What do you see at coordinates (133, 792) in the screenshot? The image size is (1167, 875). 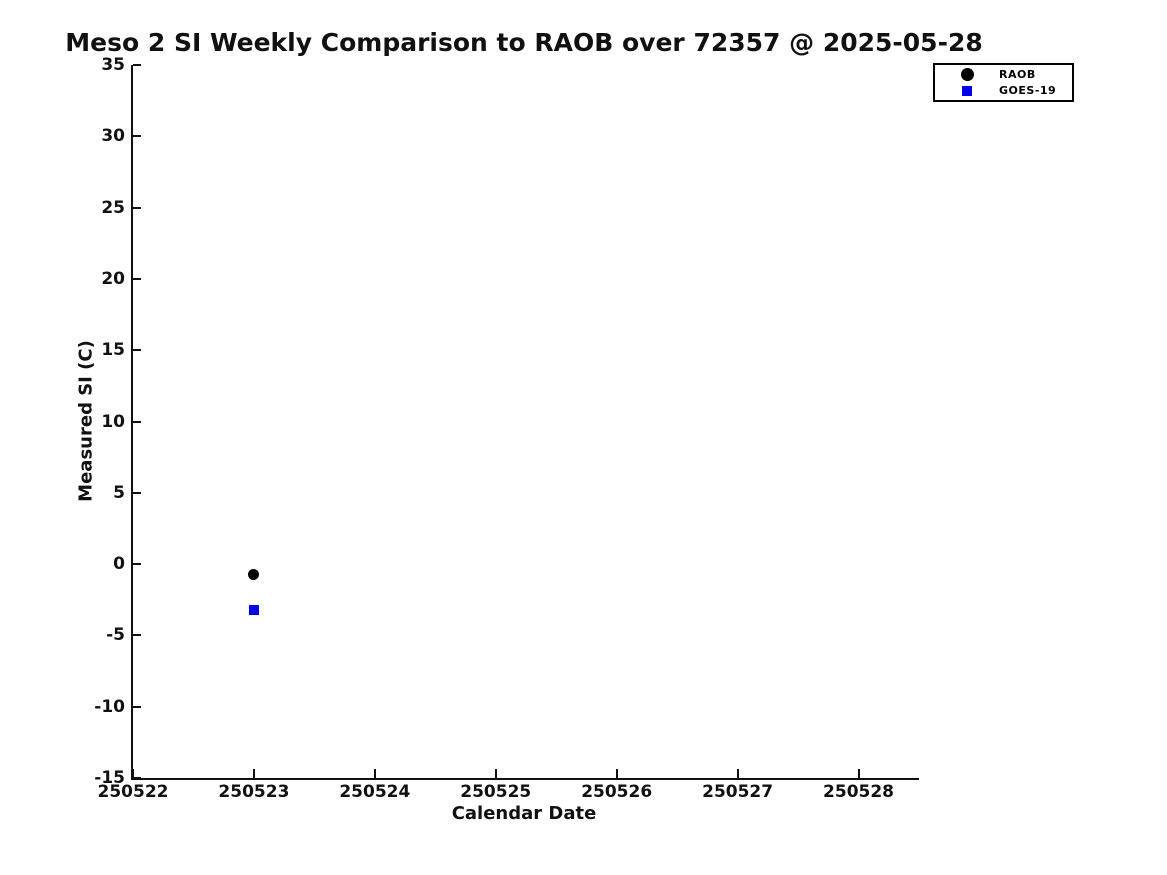 I see `x-tick-label: 250522` at bounding box center [133, 792].